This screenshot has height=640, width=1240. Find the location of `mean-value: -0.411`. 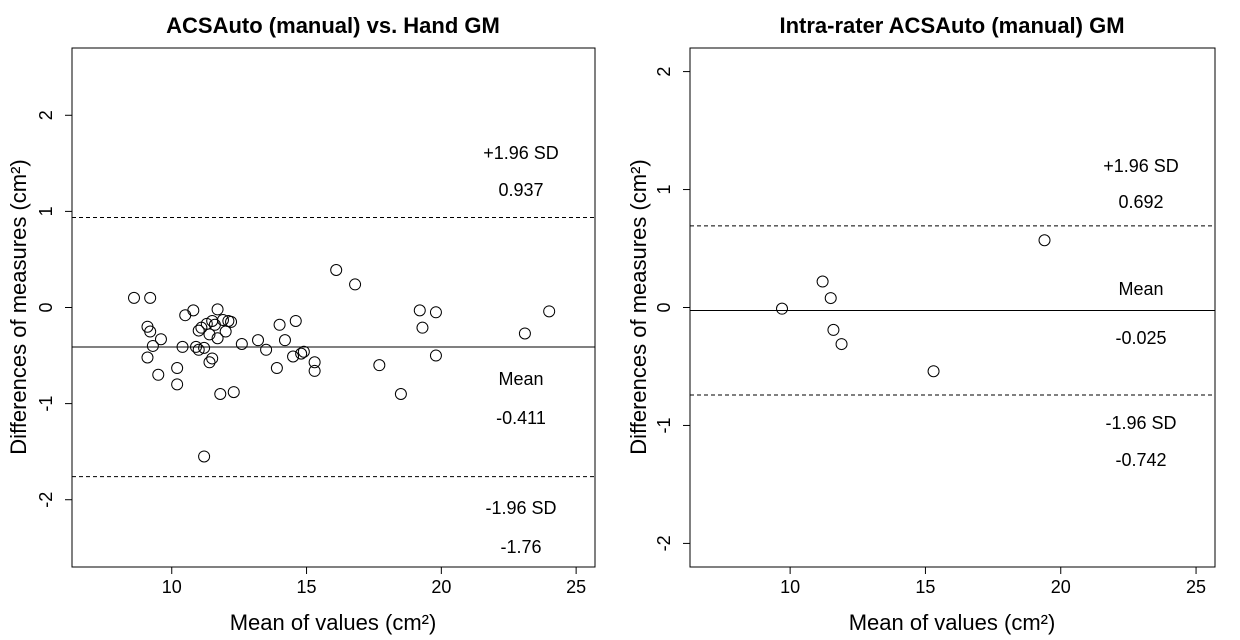

mean-value: -0.411 is located at coordinates (521, 418).